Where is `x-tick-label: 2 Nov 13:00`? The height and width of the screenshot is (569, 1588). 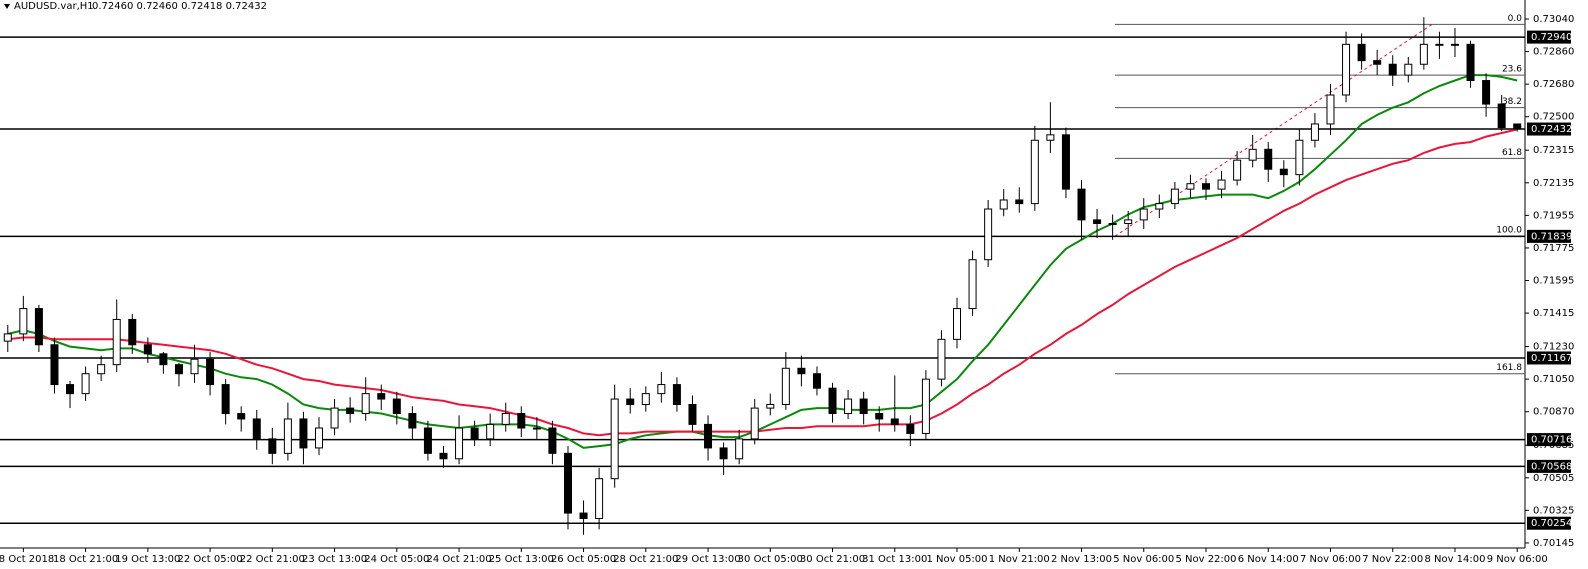 x-tick-label: 2 Nov 13:00 is located at coordinates (1081, 559).